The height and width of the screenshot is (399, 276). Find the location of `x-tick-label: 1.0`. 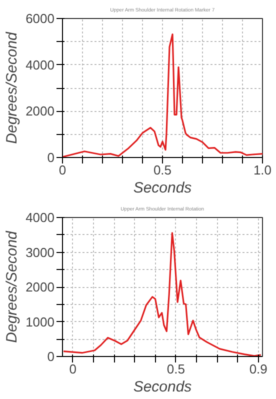

x-tick-label: 1.0 is located at coordinates (262, 170).